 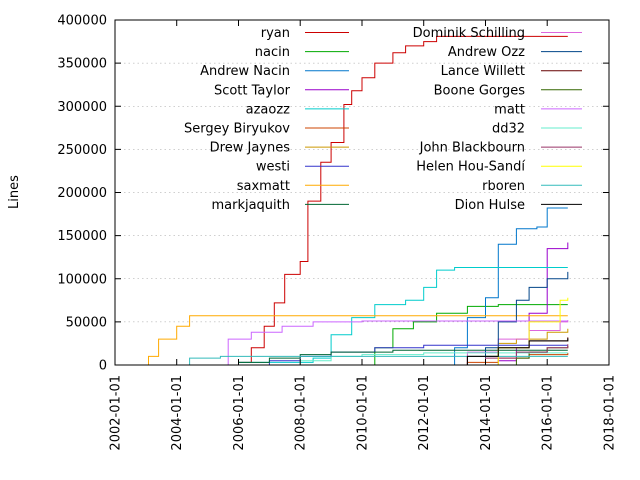 What do you see at coordinates (239, 413) in the screenshot?
I see `x-tick-label: 2006-01-01` at bounding box center [239, 413].